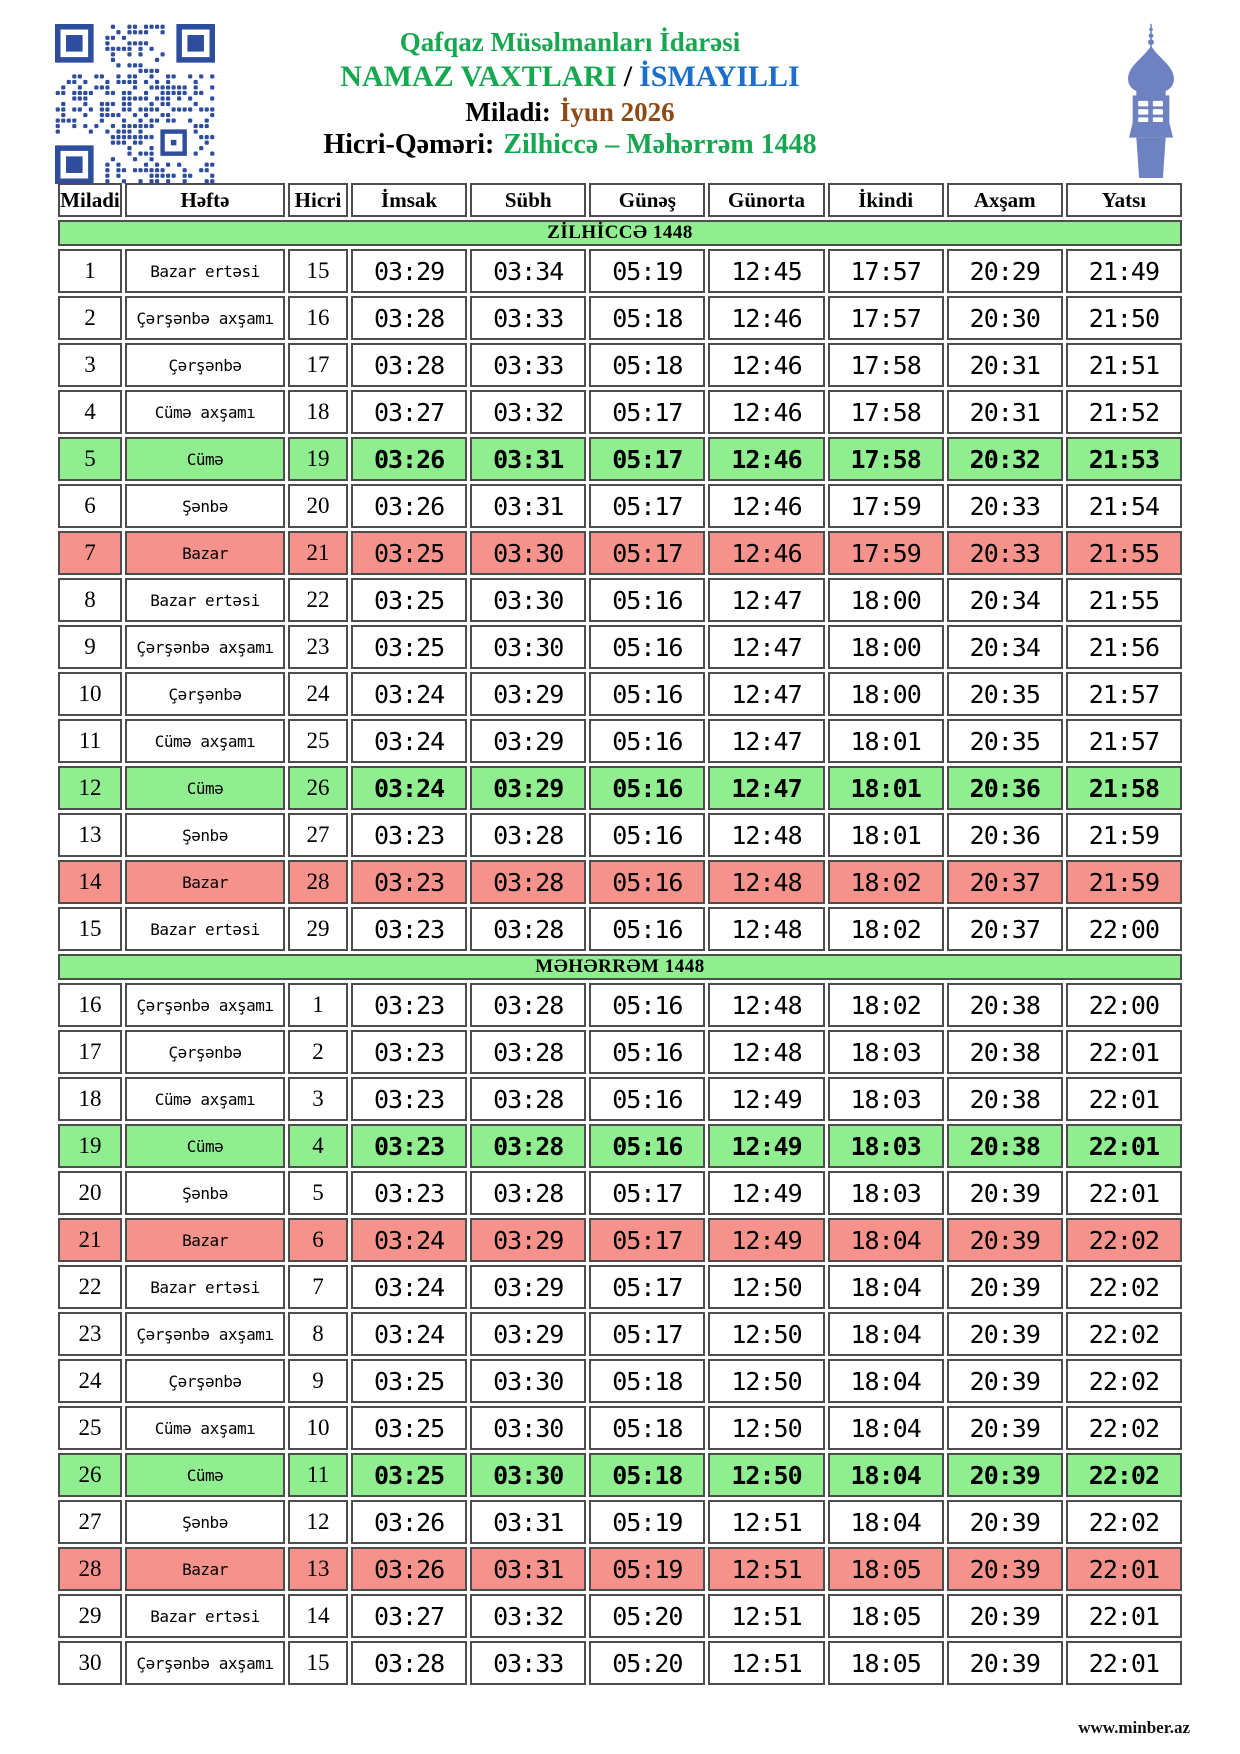 This screenshot has height=1754, width=1240. What do you see at coordinates (90, 1099) in the screenshot?
I see `cell-miladi: 18` at bounding box center [90, 1099].